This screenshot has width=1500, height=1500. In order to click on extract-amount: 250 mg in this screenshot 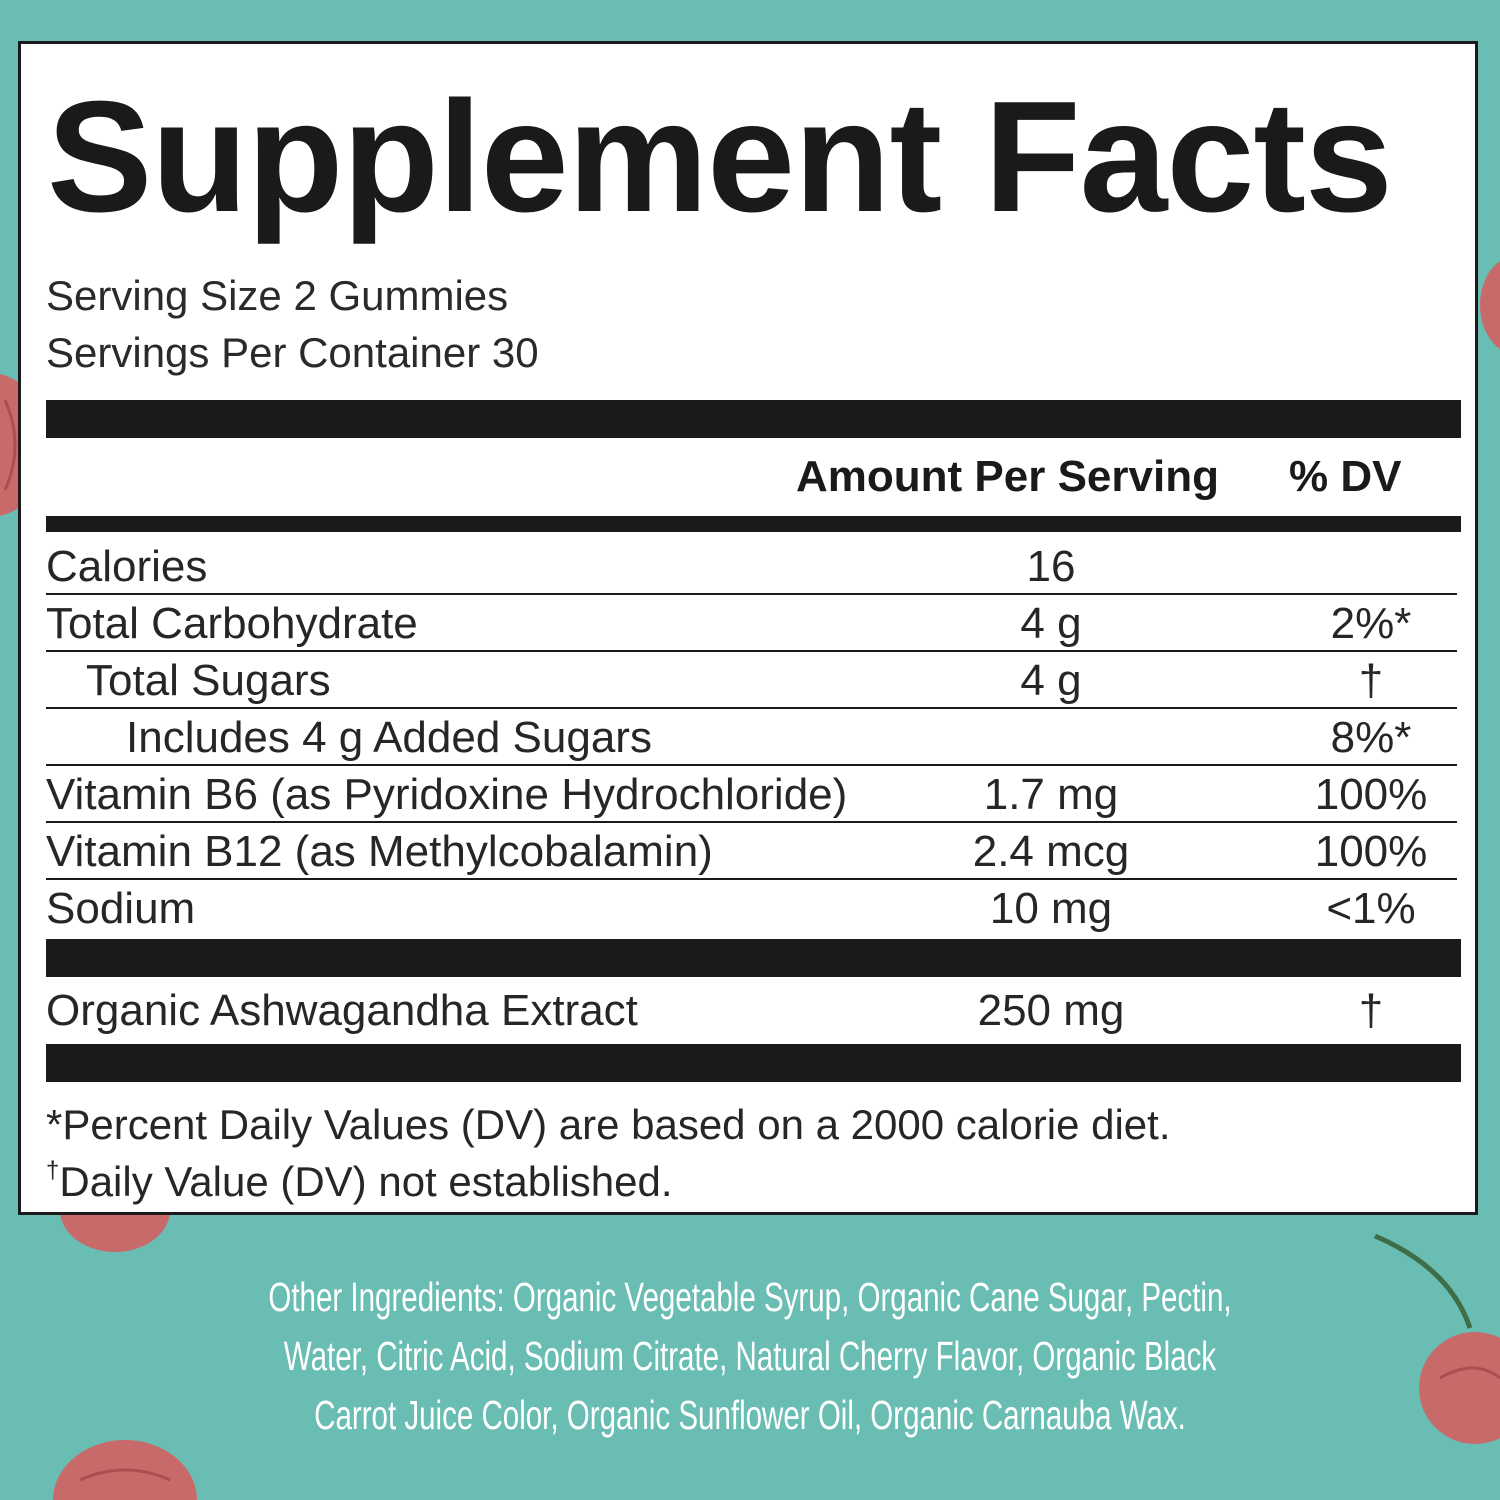, I will do `click(1051, 1010)`.